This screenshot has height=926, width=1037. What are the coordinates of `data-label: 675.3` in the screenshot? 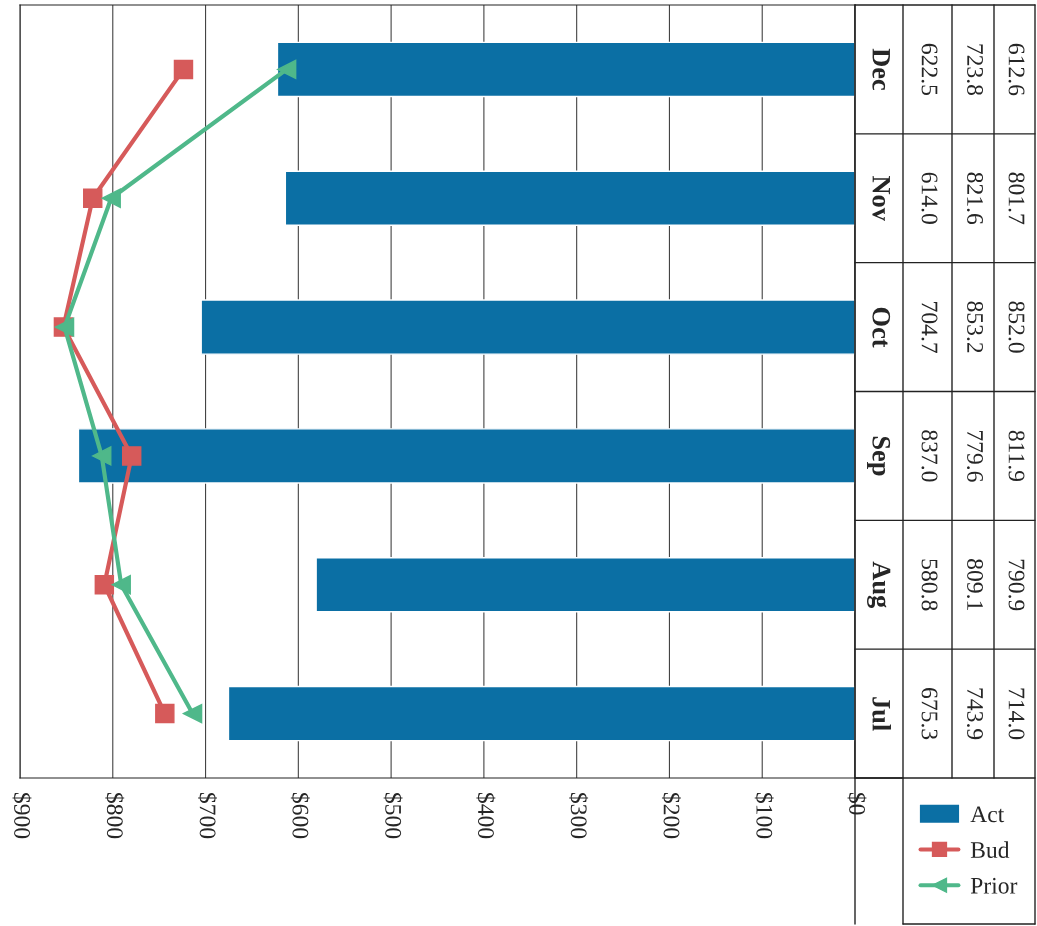 It's located at (929, 714).